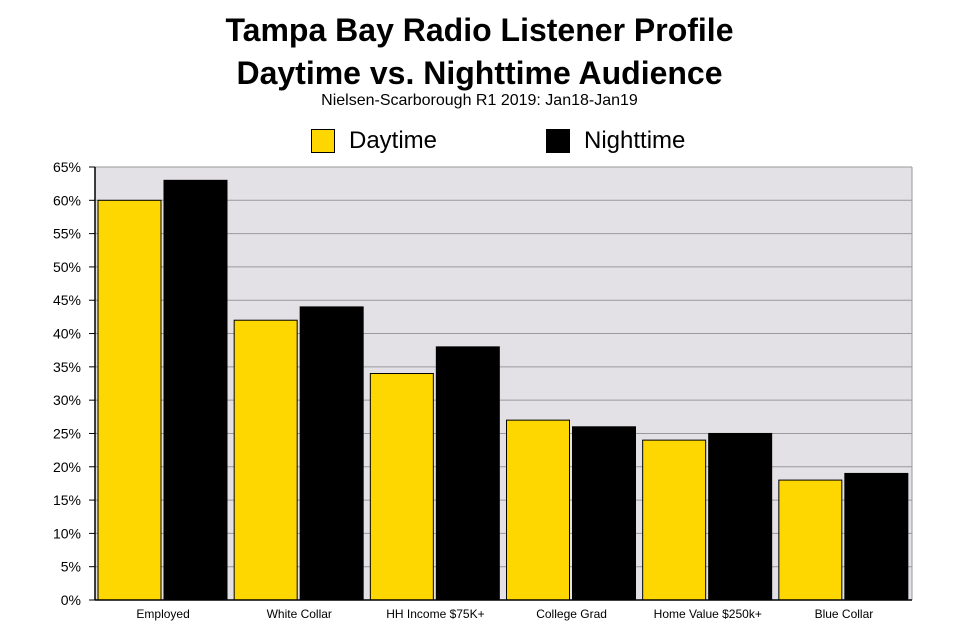 The height and width of the screenshot is (642, 959). I want to click on legend-item-nighttime: Nighttime, so click(615, 141).